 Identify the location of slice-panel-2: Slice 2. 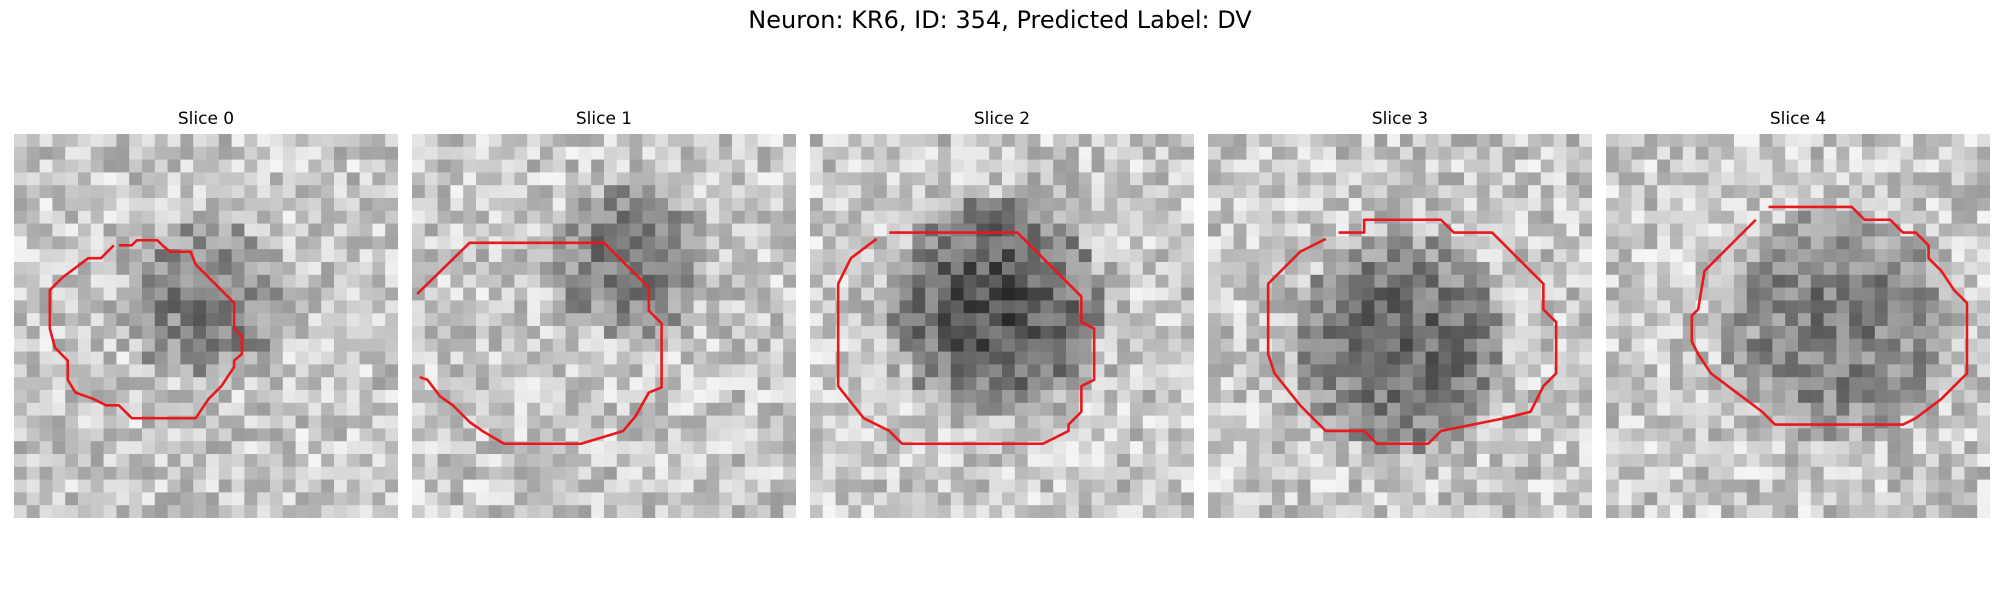
(1002, 313).